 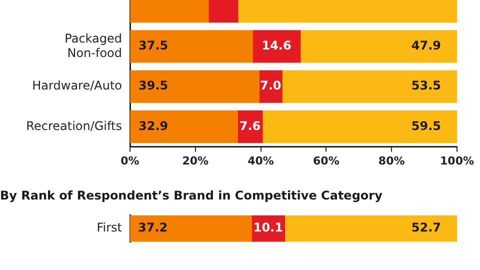 I want to click on data-label: 53.5, so click(x=426, y=85).